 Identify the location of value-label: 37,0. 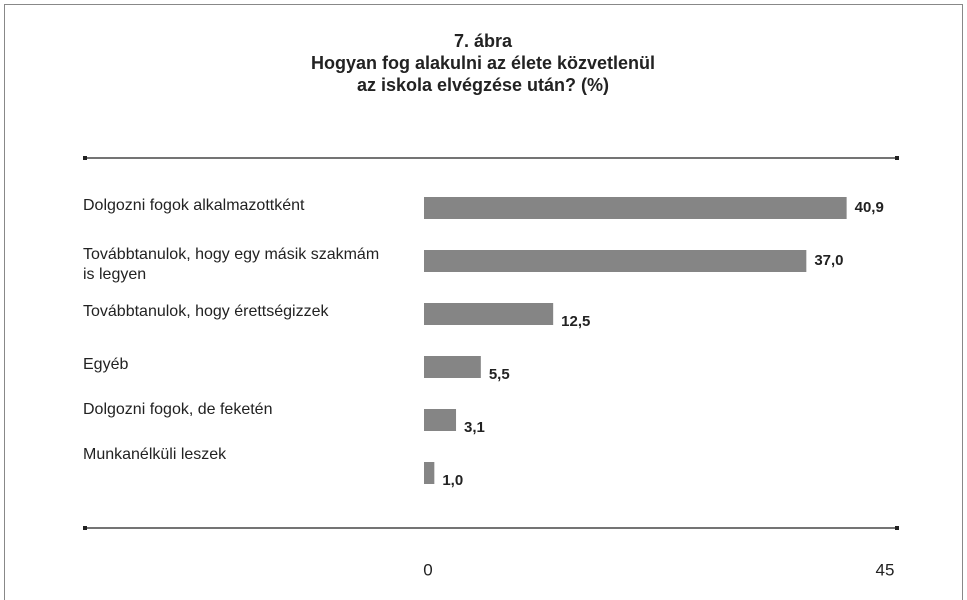
(828, 260).